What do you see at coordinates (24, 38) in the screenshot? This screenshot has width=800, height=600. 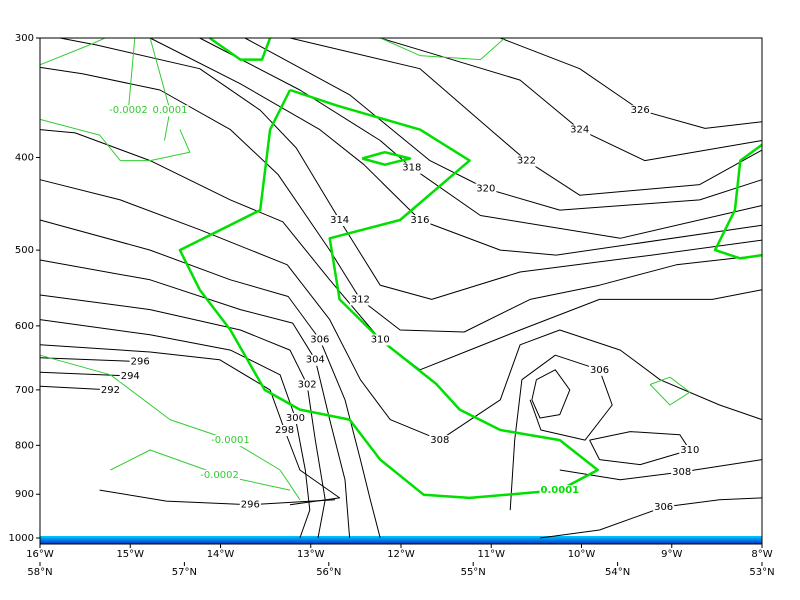 I see `y-tick-label: 300` at bounding box center [24, 38].